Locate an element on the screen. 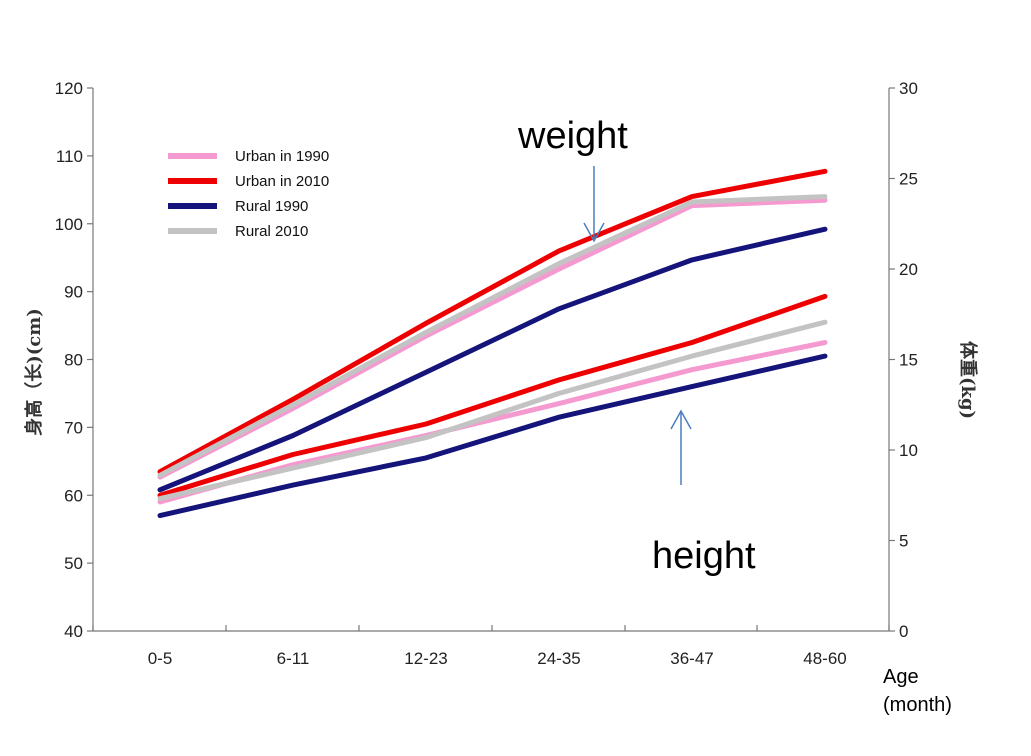  right-tick-label: 20 is located at coordinates (908, 269).